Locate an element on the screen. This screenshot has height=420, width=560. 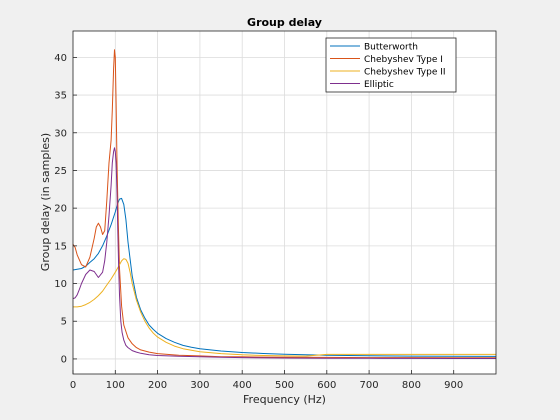
x-tick-label: 100 is located at coordinates (115, 385).